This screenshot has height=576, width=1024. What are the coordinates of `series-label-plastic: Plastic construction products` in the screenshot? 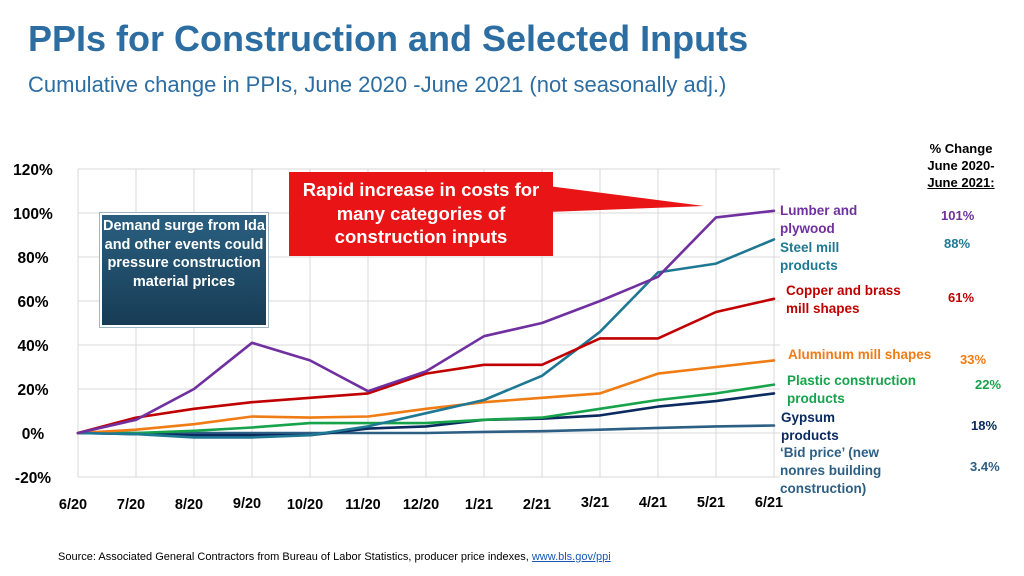 It's located at (852, 389).